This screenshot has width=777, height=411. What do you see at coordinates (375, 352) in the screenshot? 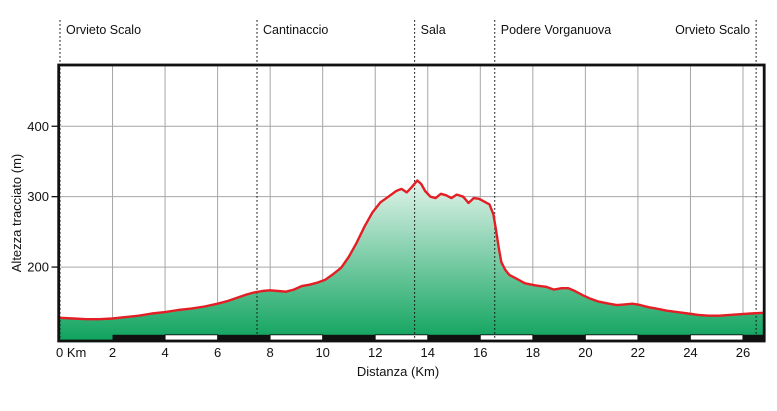
I see `x-tick-label: 12` at bounding box center [375, 352].